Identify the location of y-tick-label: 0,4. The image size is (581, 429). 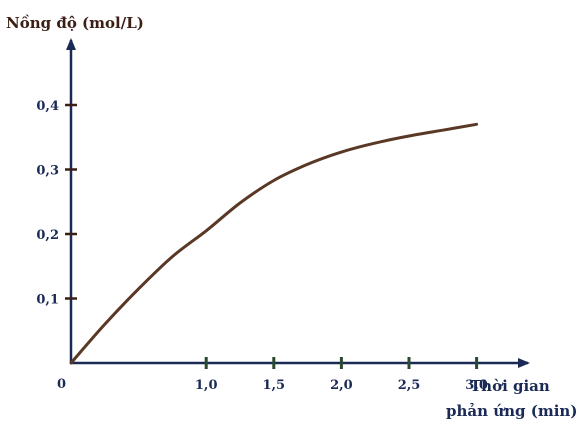
(47, 106).